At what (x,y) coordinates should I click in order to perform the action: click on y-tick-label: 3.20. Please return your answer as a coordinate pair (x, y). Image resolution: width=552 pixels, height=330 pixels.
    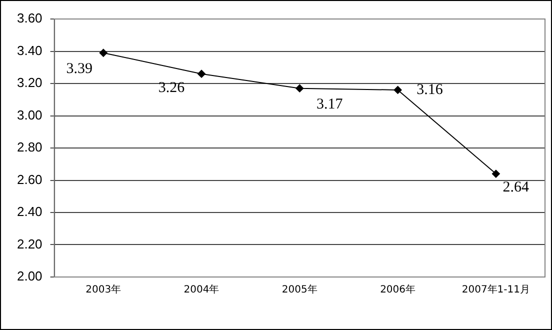
    Looking at the image, I should click on (29, 82).